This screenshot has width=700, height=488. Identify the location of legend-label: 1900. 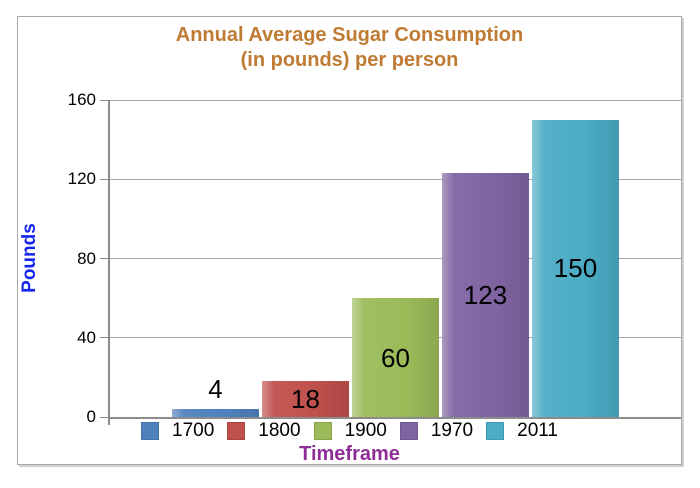
(365, 430).